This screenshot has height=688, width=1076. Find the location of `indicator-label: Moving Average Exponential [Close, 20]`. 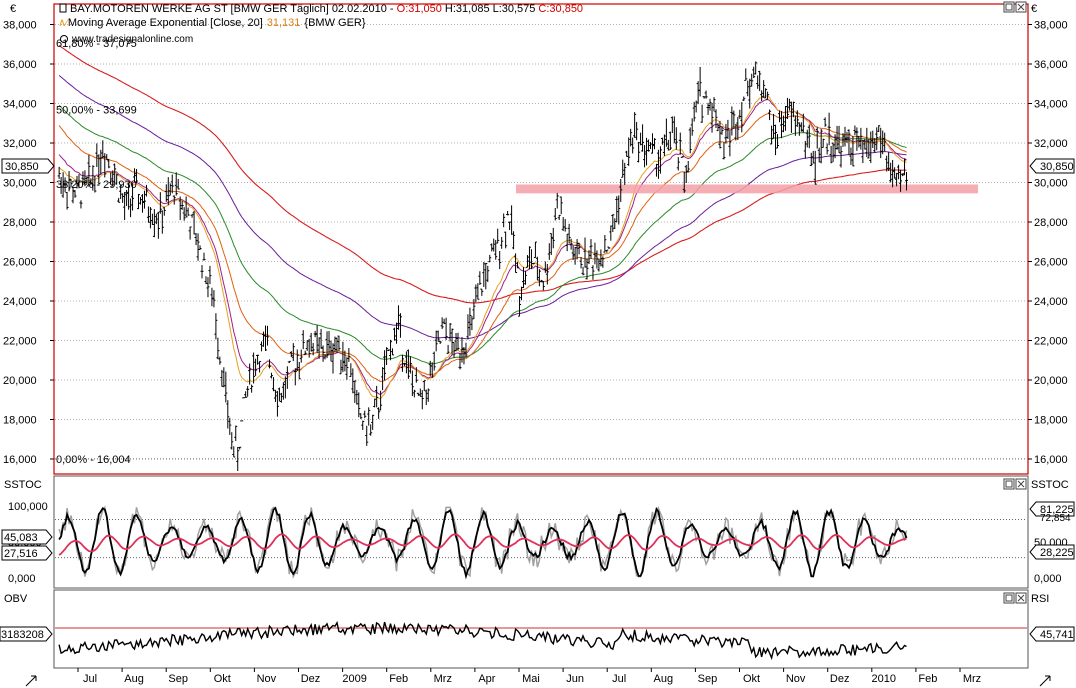

indicator-label: Moving Average Exponential [Close, 20] is located at coordinates (165, 23).